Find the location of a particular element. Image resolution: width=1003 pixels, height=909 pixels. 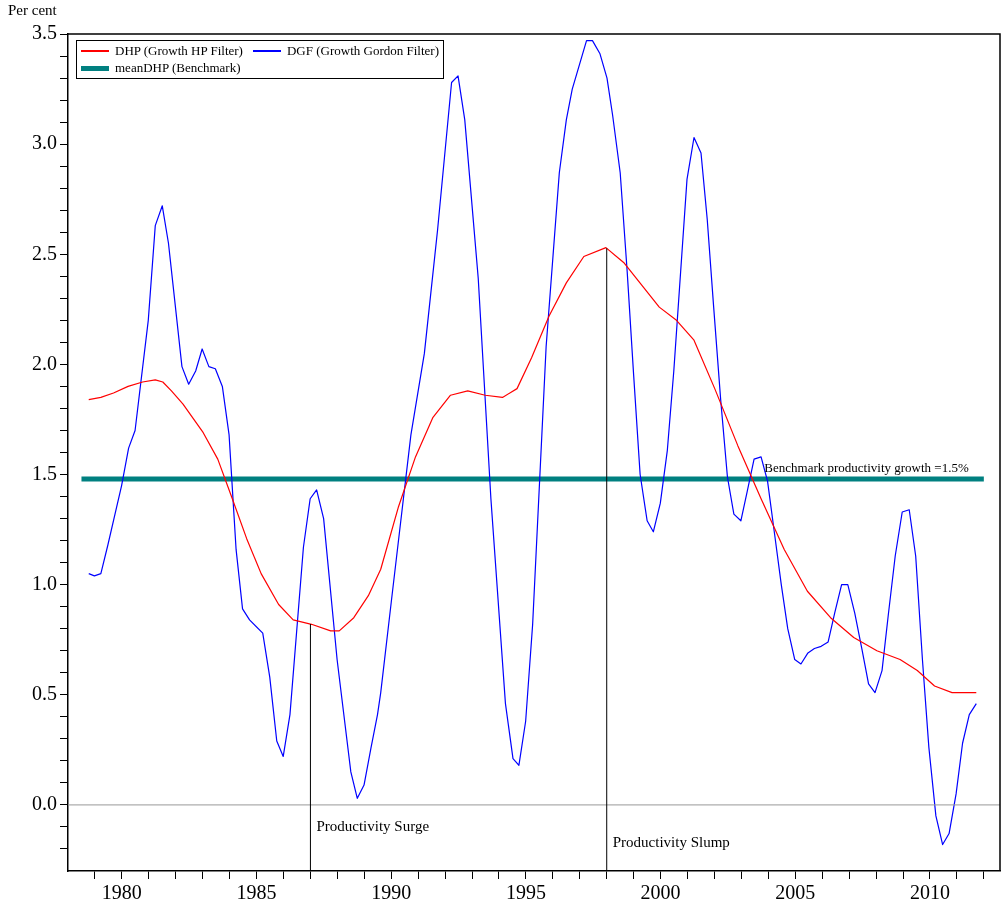

legend-label: DHP (Growth HP Filter) is located at coordinates (179, 51).